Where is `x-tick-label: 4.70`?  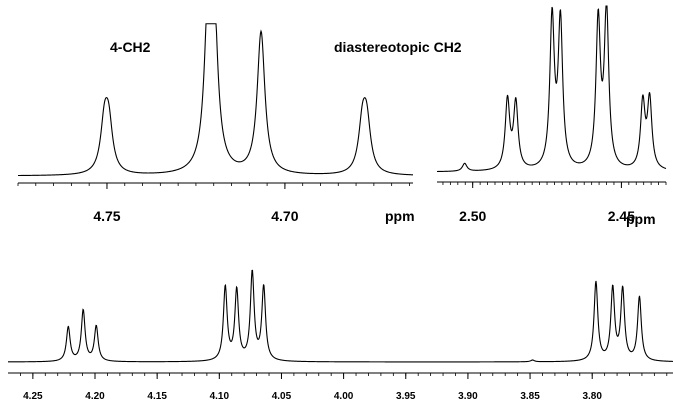
x-tick-label: 4.70 is located at coordinates (284, 216).